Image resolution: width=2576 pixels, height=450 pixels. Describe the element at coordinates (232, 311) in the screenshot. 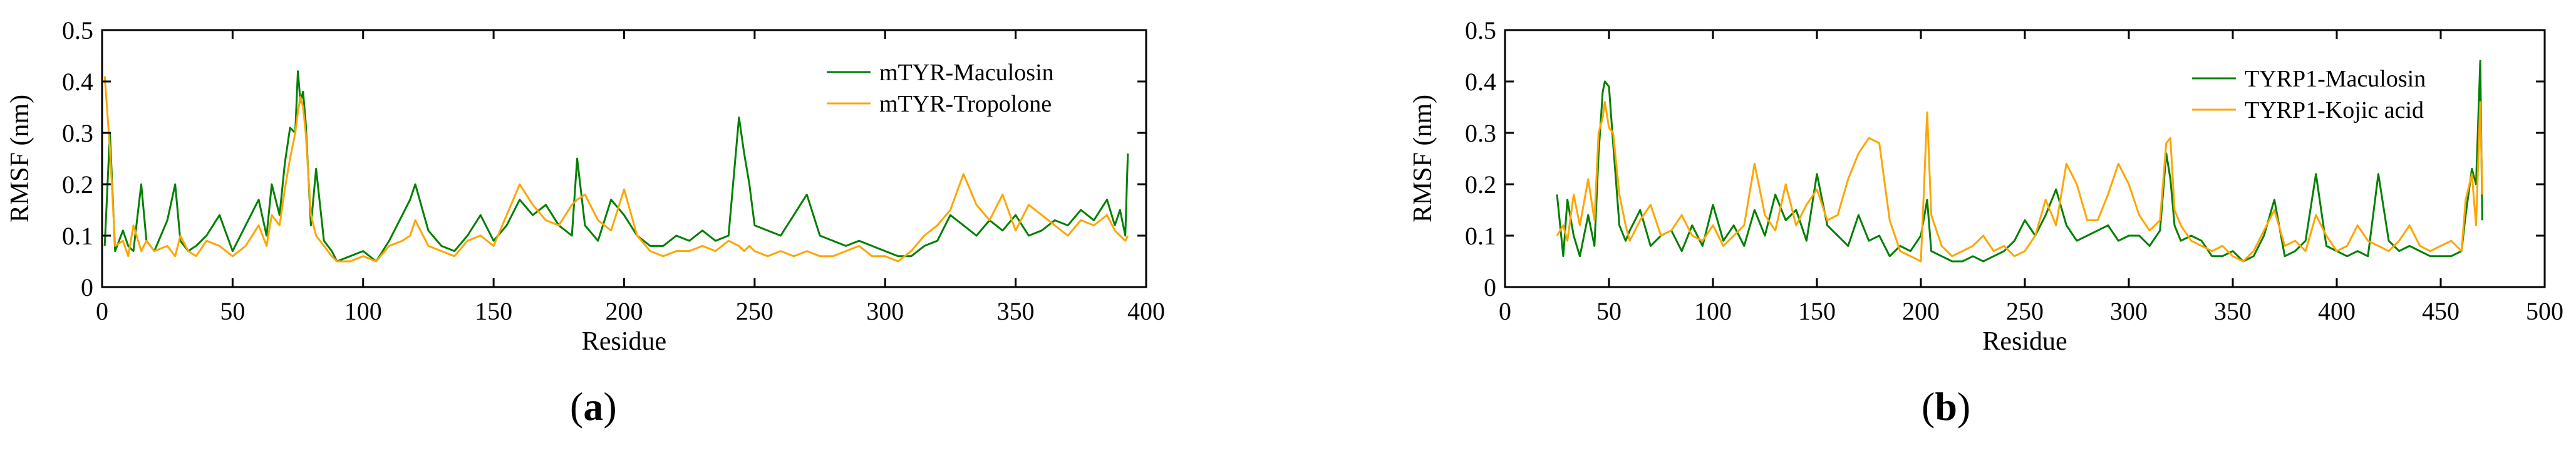

I see `chart-a-x-tick-label: 50` at that location.